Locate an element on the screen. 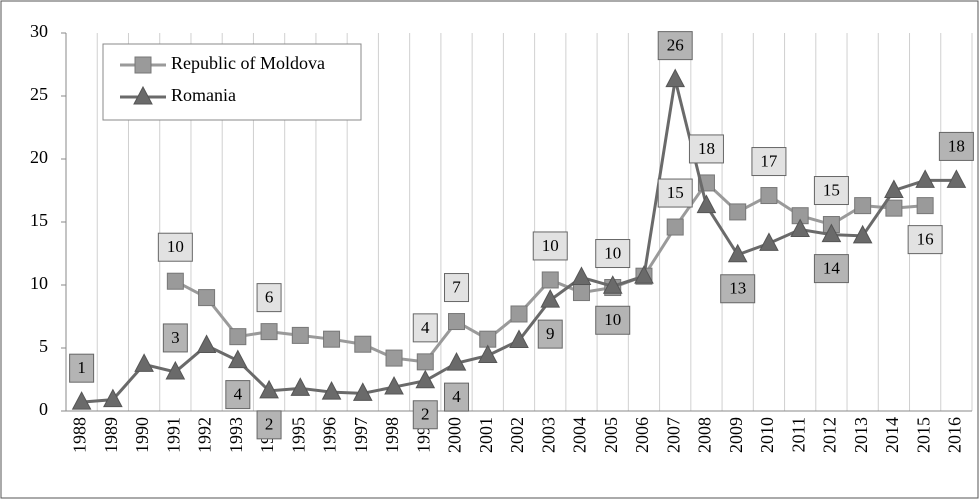 Image resolution: width=979 pixels, height=499 pixels. value-label: 7 is located at coordinates (456, 286).